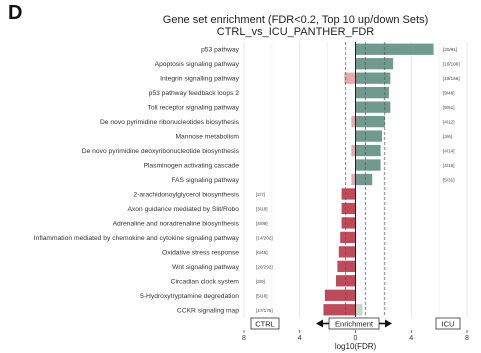 This screenshot has width=481, height=353. Describe the element at coordinates (205, 281) in the screenshot. I see `category-label: Circadian clock system` at that location.